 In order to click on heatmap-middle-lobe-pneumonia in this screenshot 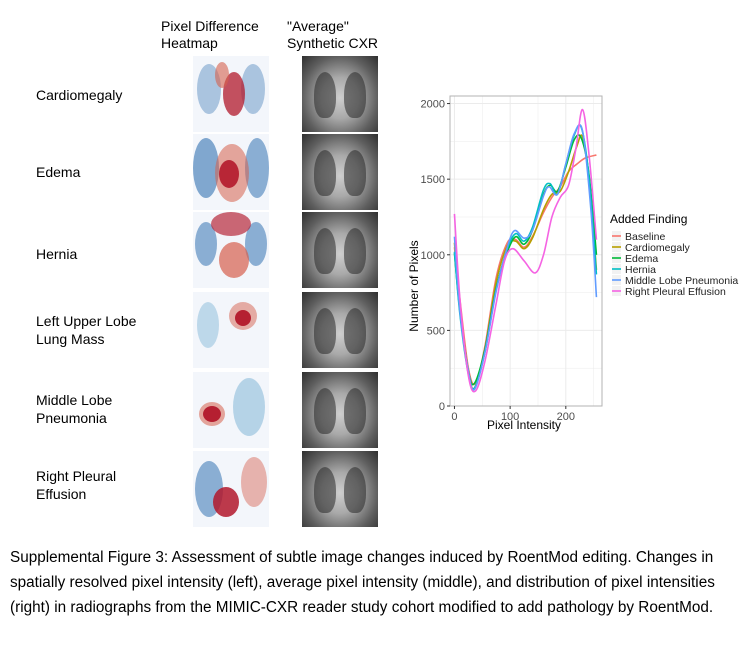, I will do `click(231, 410)`.